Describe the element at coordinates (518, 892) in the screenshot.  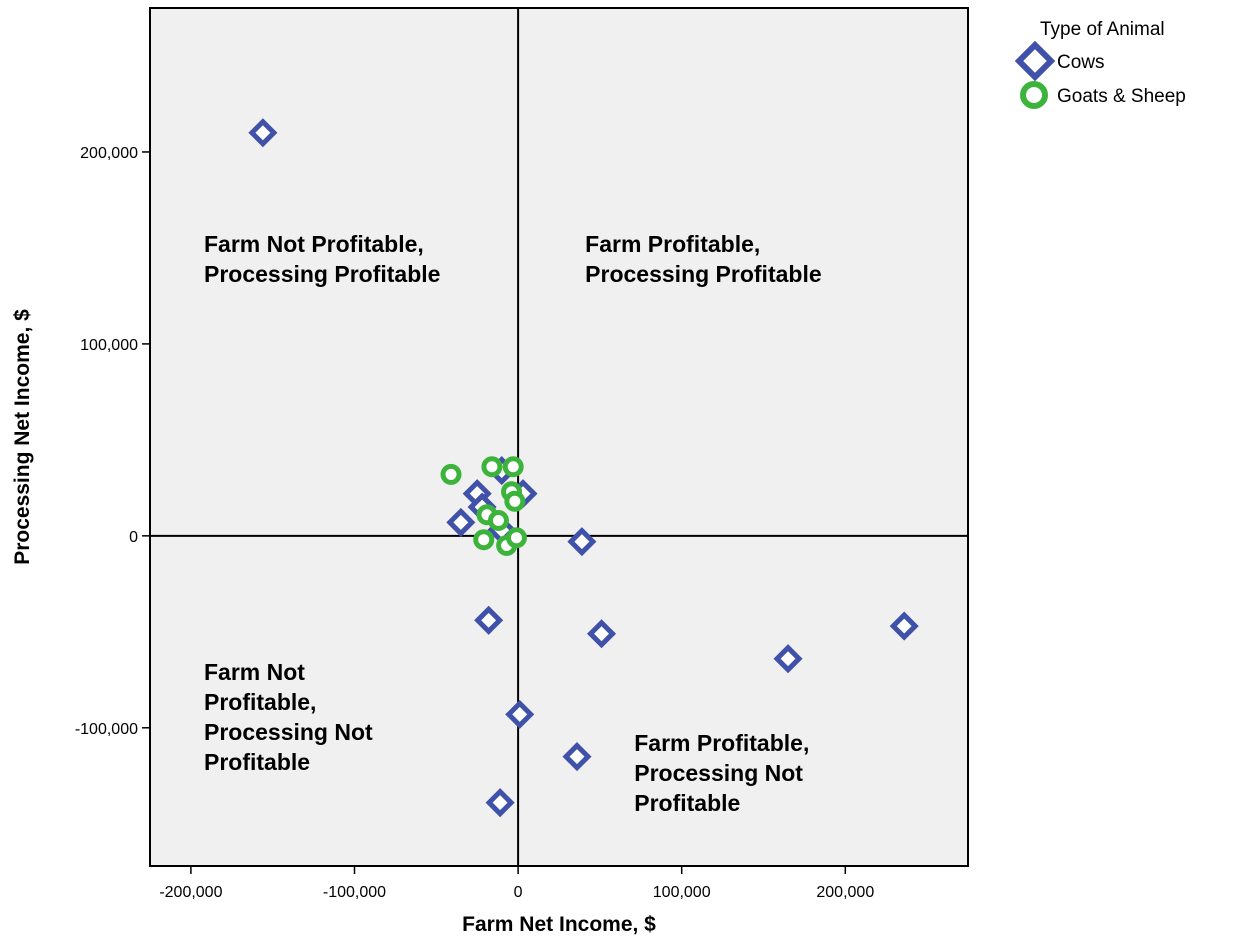
I see `x-tick-label: 0` at that location.